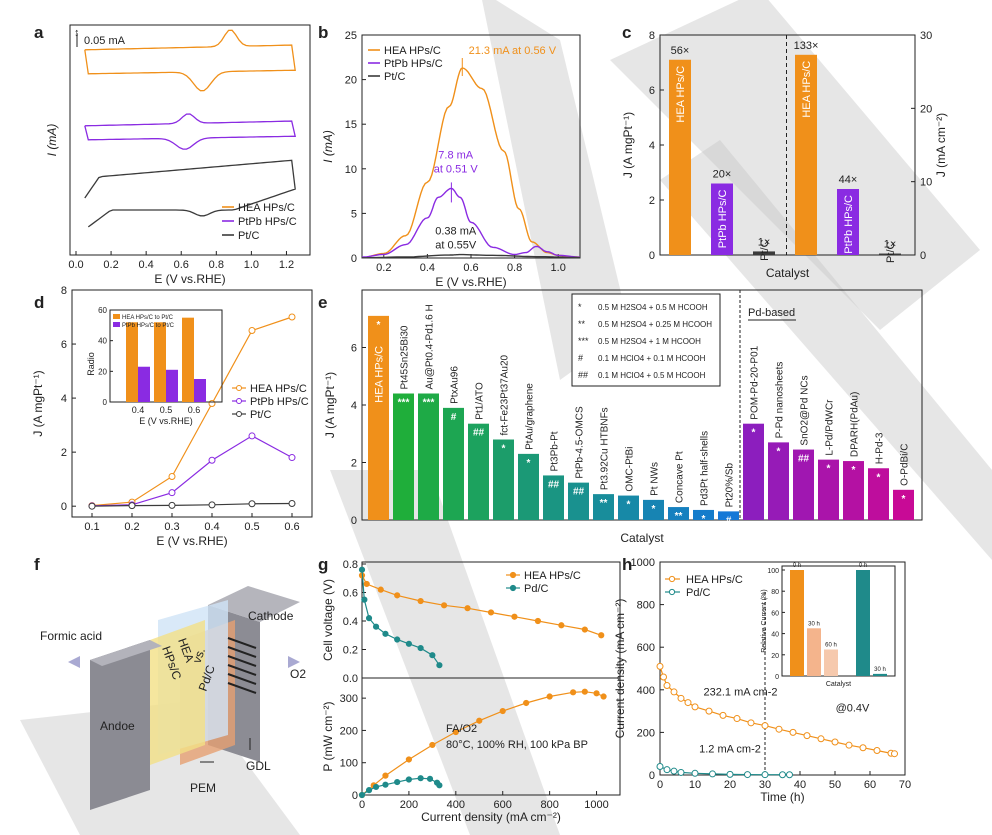  Describe the element at coordinates (835, 785) in the screenshot. I see `x-tick-label: 50` at that location.